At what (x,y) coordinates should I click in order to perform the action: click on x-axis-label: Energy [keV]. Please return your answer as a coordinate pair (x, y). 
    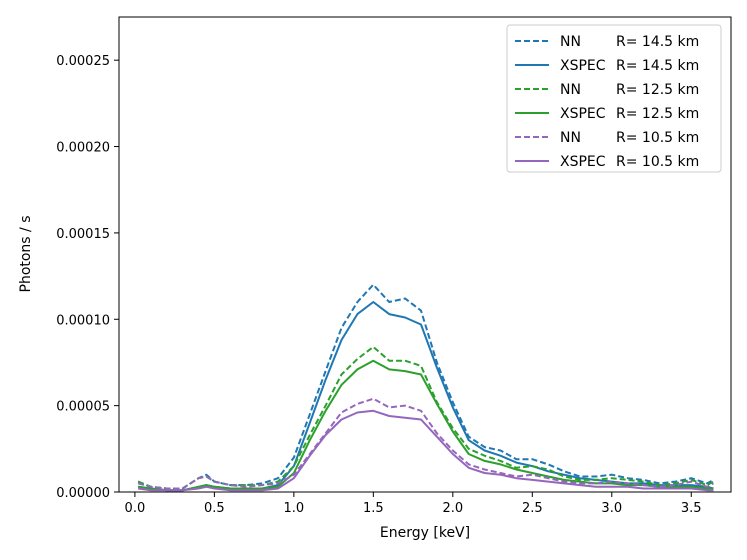
    Looking at the image, I should click on (425, 533).